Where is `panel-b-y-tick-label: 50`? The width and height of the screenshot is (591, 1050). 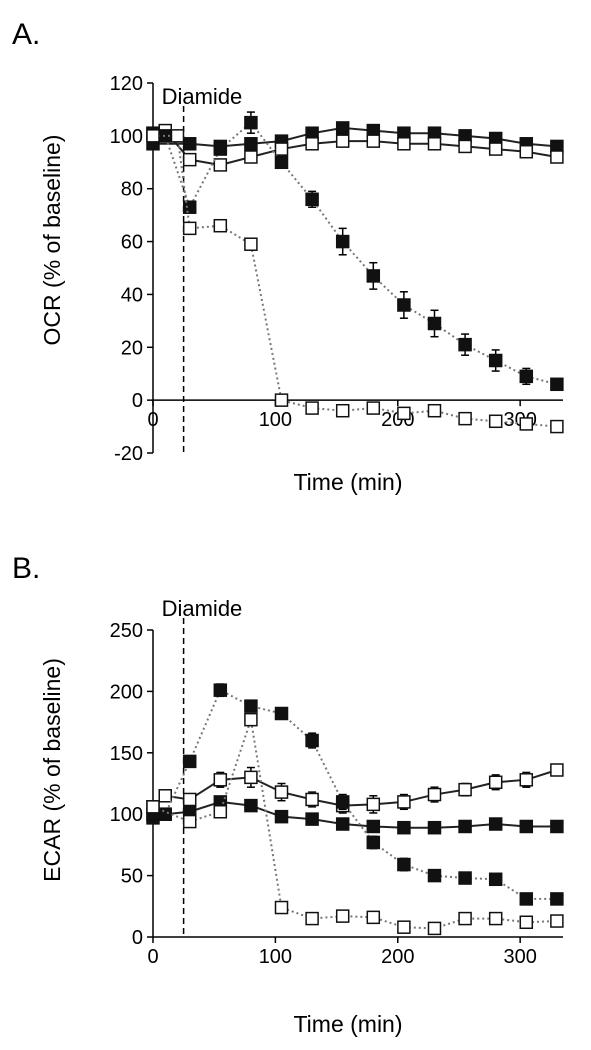 panel-b-y-tick-label: 50 is located at coordinates (132, 877).